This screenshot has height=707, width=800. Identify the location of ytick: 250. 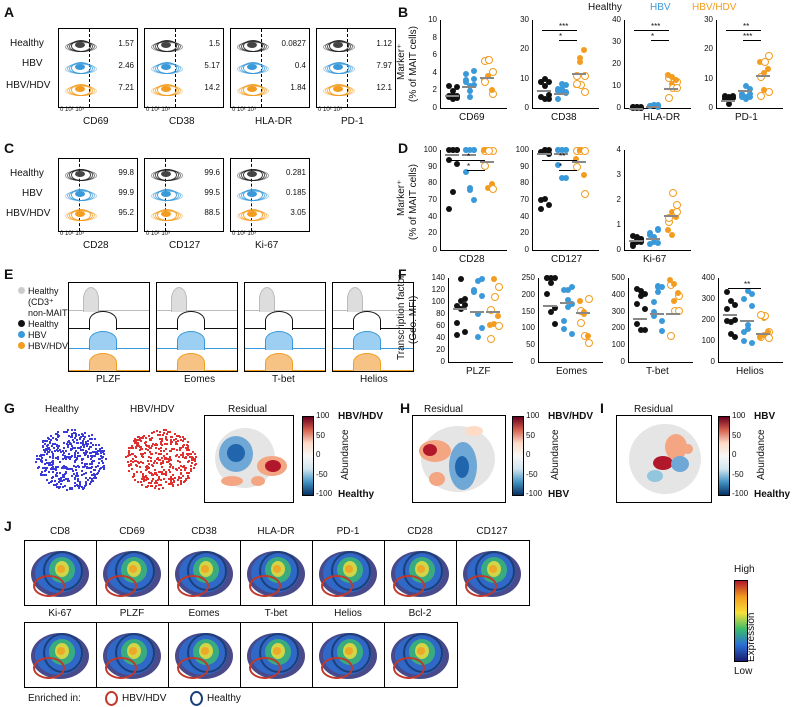
(528, 277).